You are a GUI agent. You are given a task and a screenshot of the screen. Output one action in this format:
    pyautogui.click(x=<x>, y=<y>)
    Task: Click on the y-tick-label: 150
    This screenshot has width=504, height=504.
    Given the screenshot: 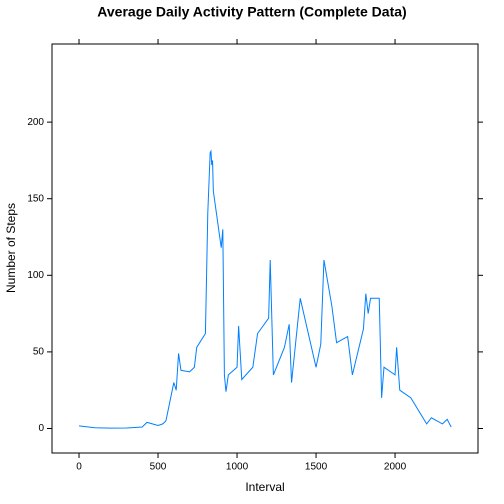 What is the action you would take?
    pyautogui.click(x=35, y=198)
    